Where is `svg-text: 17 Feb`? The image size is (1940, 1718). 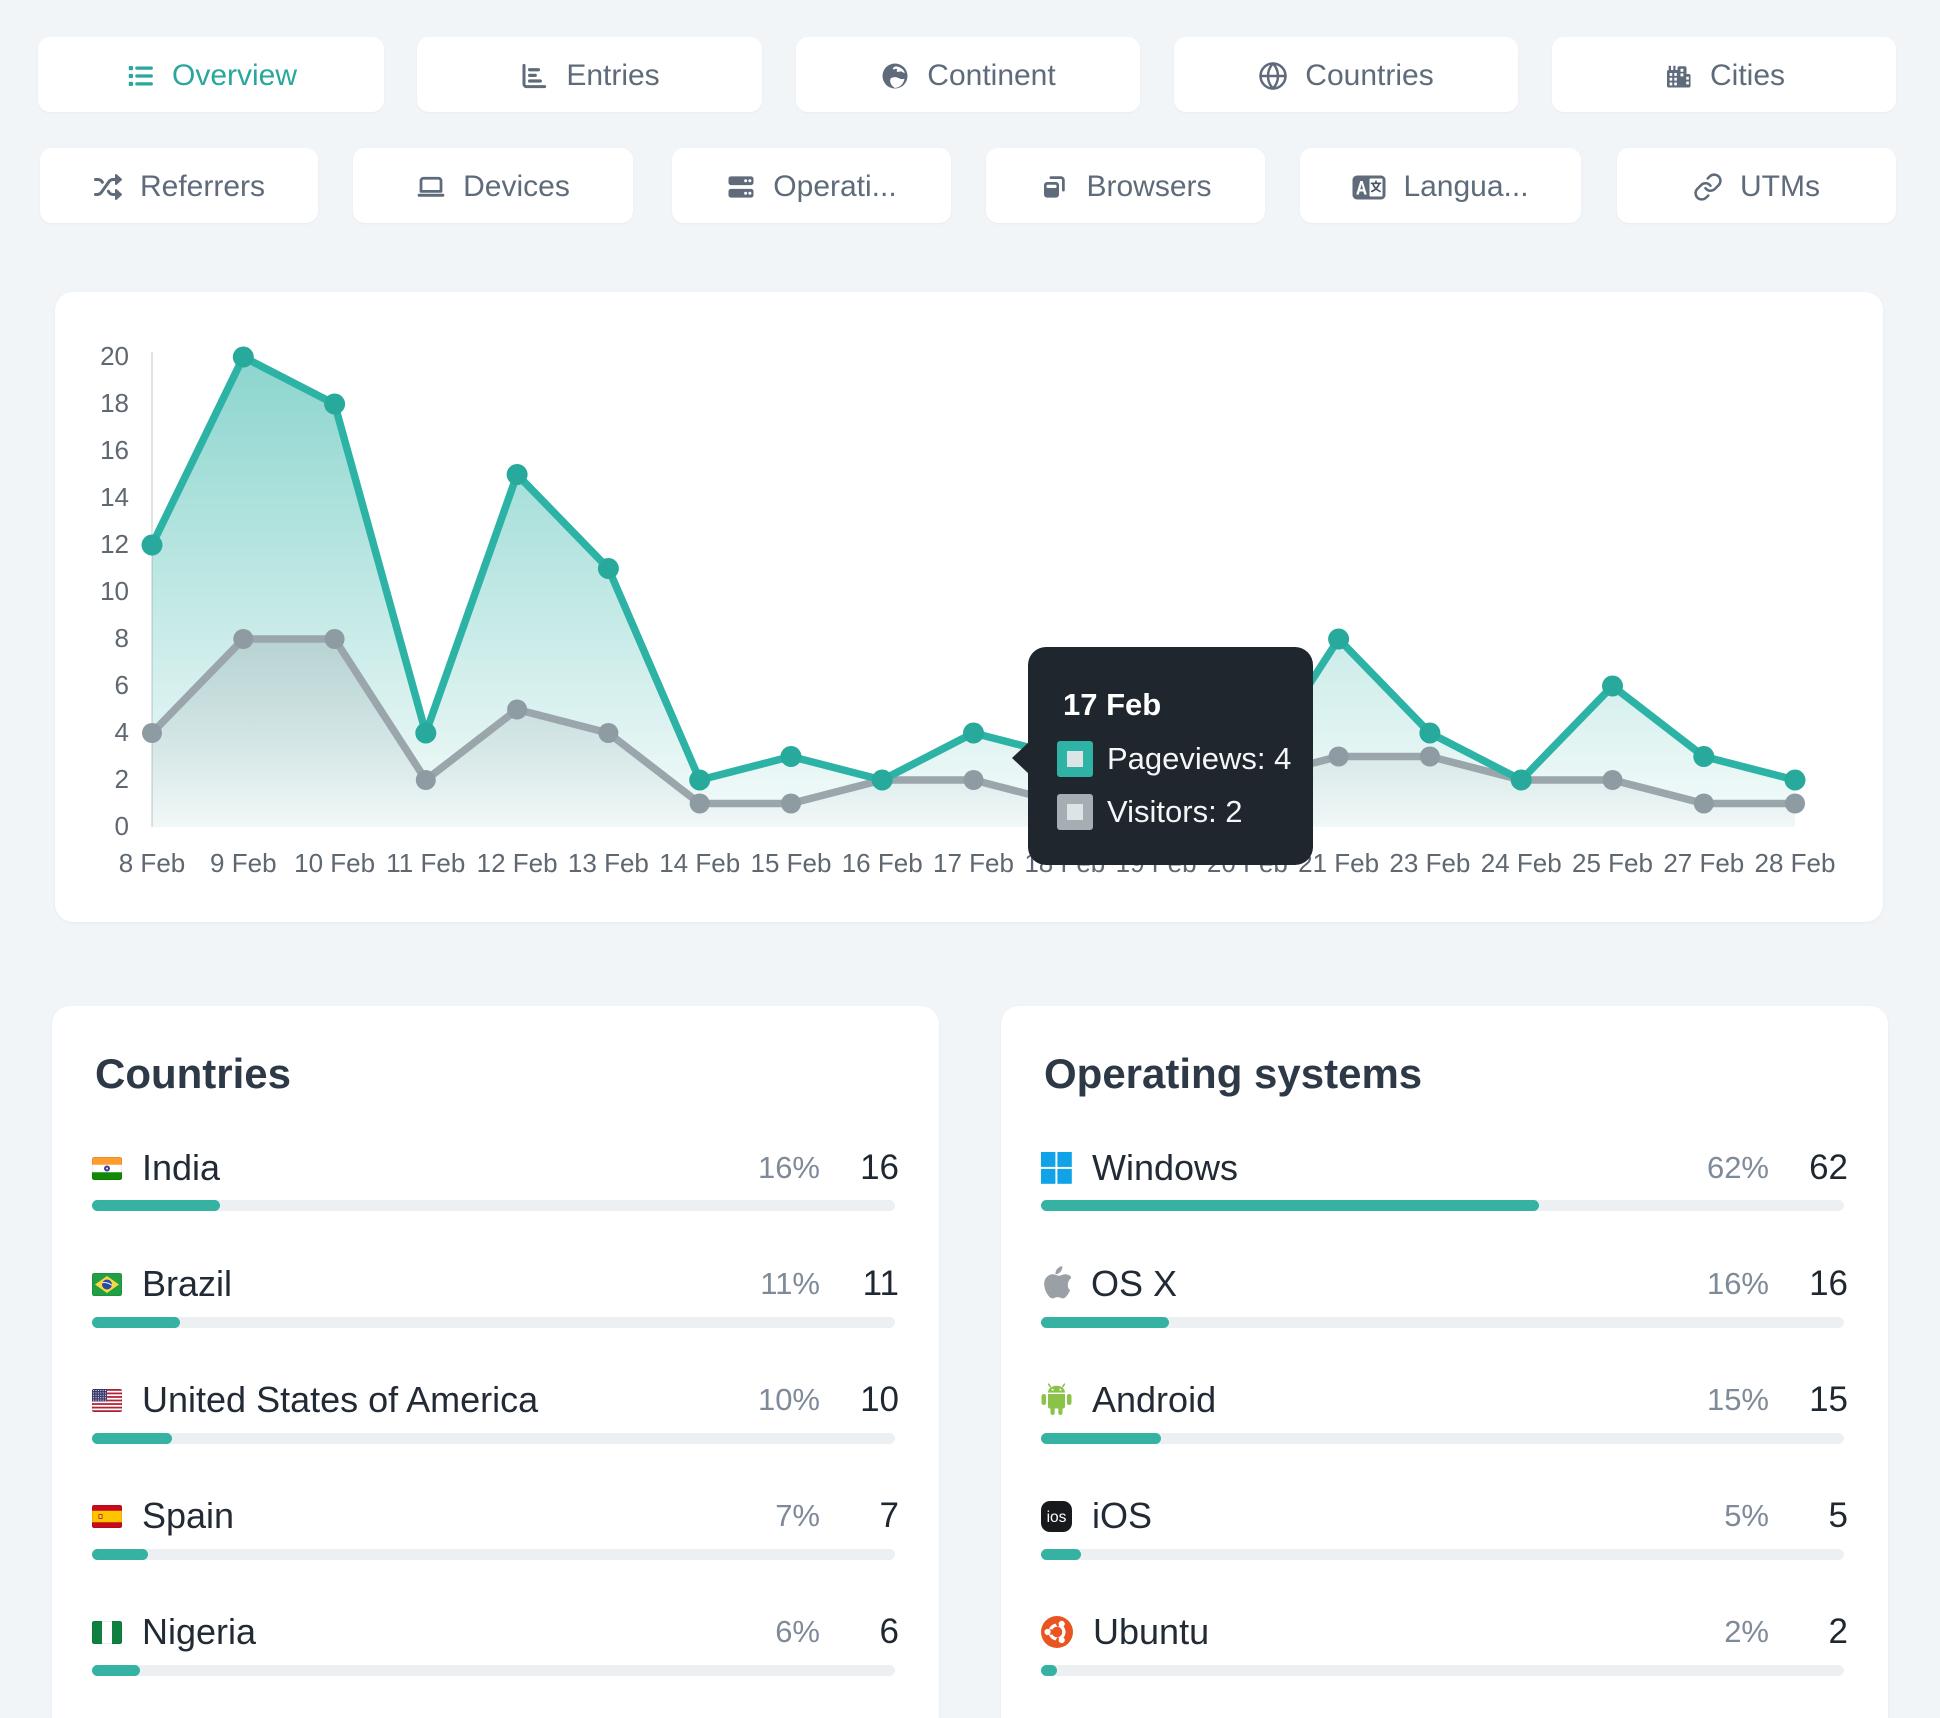 svg-text: 17 Feb is located at coordinates (973, 863).